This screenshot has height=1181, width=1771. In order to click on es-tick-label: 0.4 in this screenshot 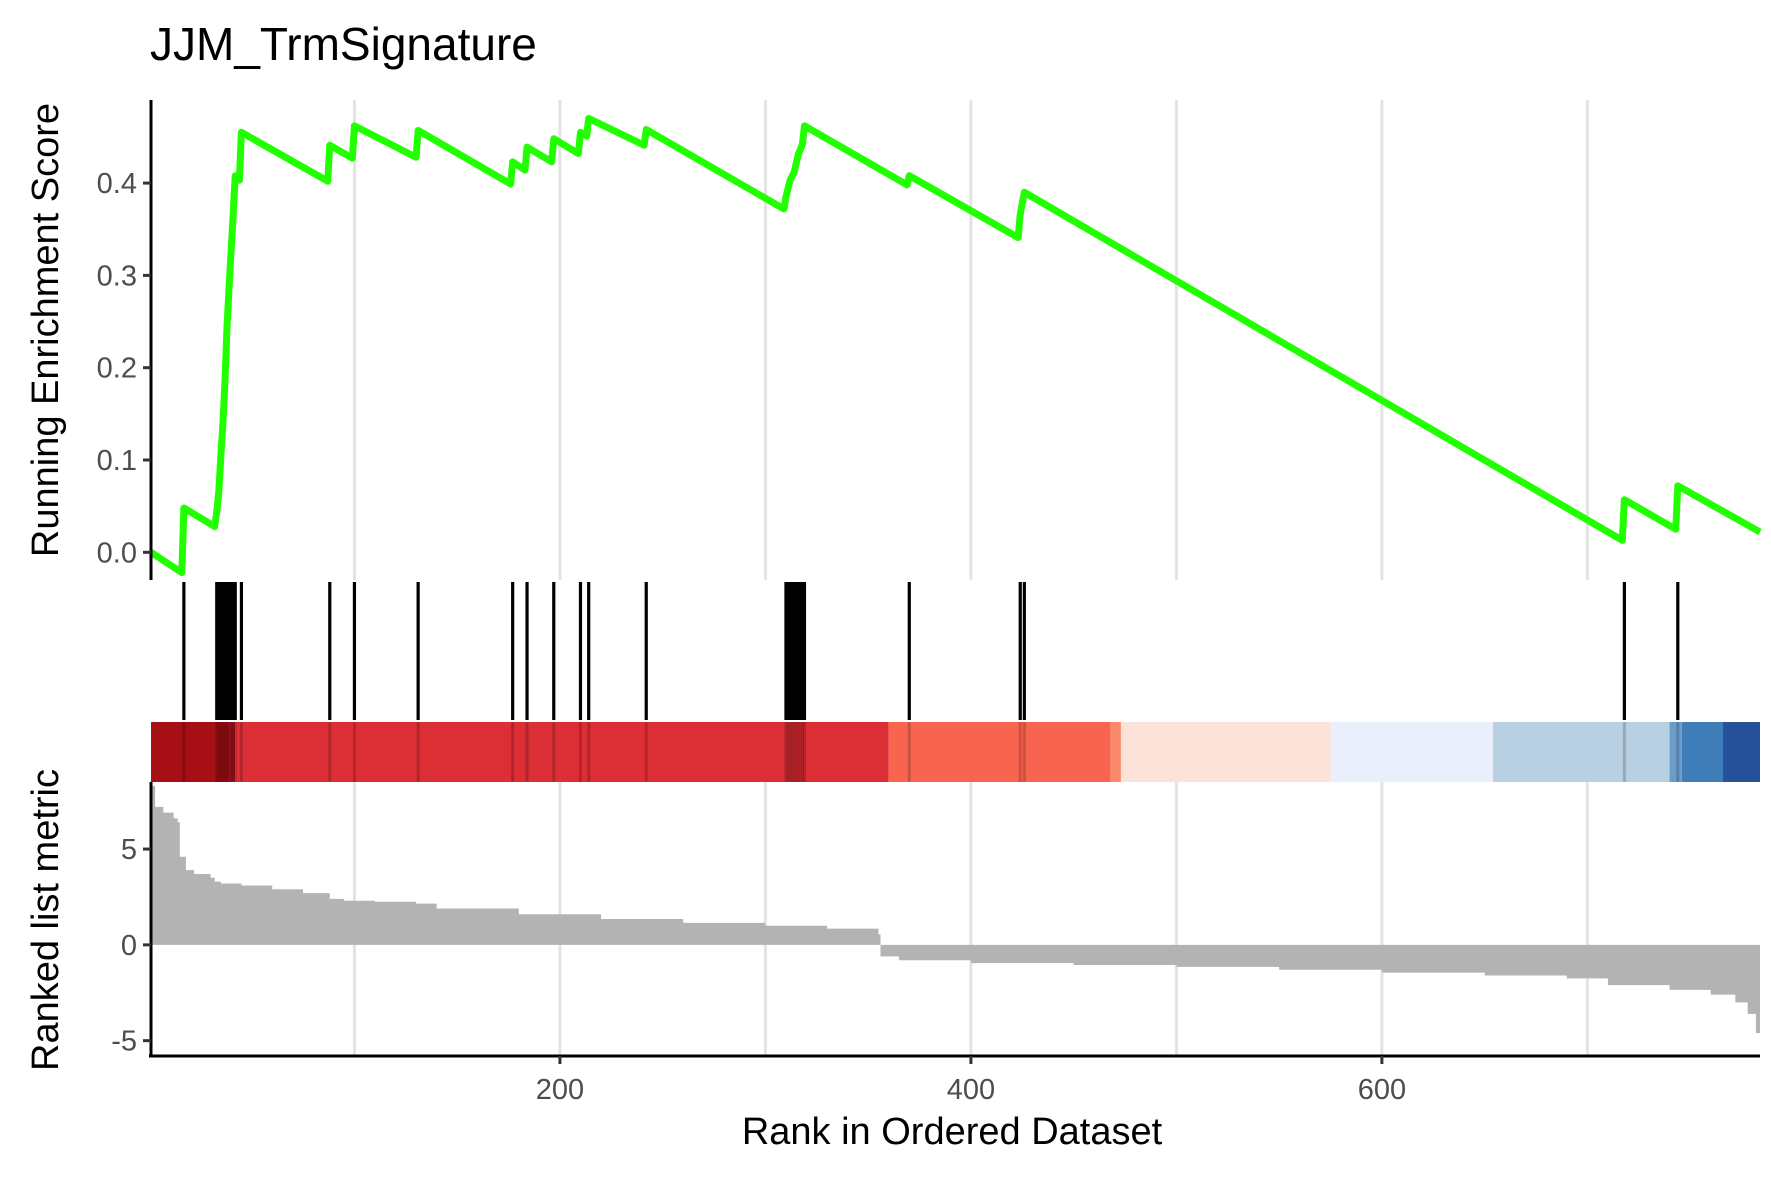, I will do `click(117, 184)`.